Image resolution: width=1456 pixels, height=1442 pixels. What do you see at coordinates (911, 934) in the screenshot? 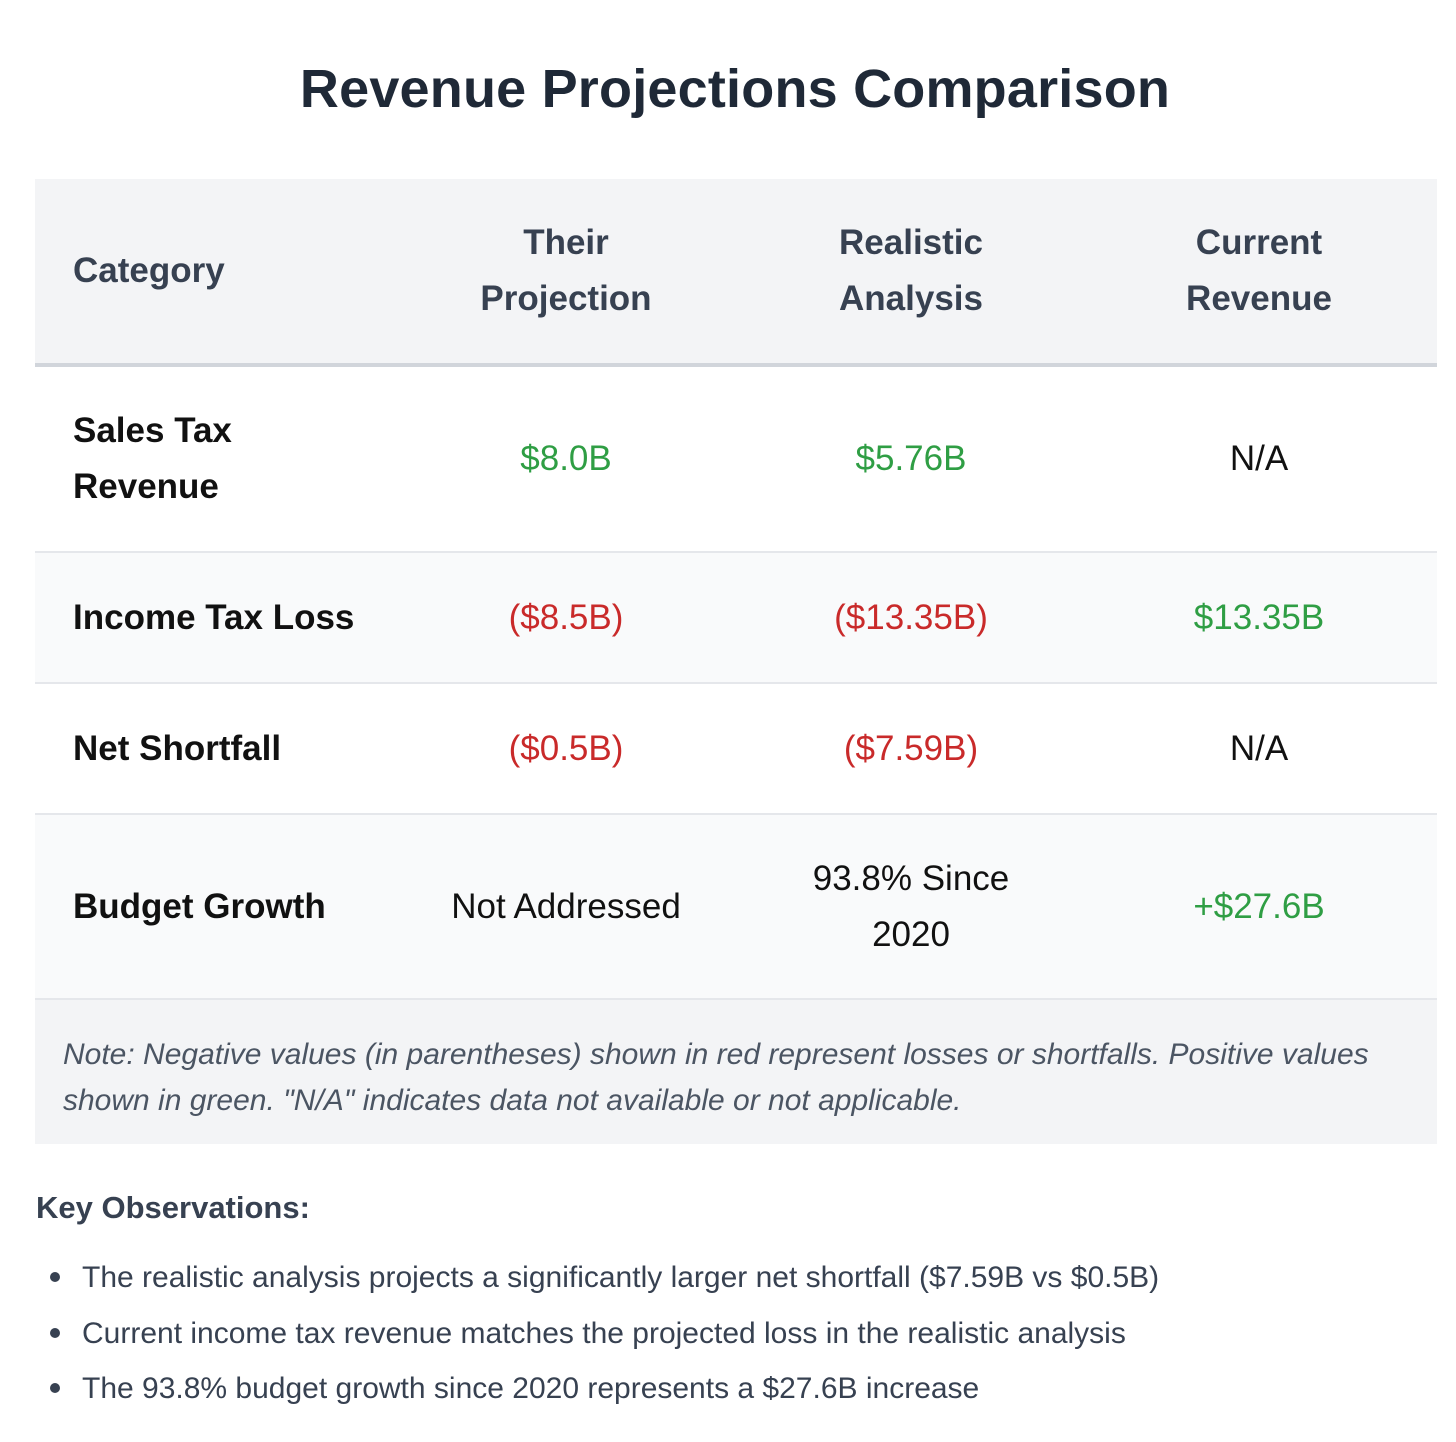
I see `realistic-analysis-line2: 2020` at bounding box center [911, 934].